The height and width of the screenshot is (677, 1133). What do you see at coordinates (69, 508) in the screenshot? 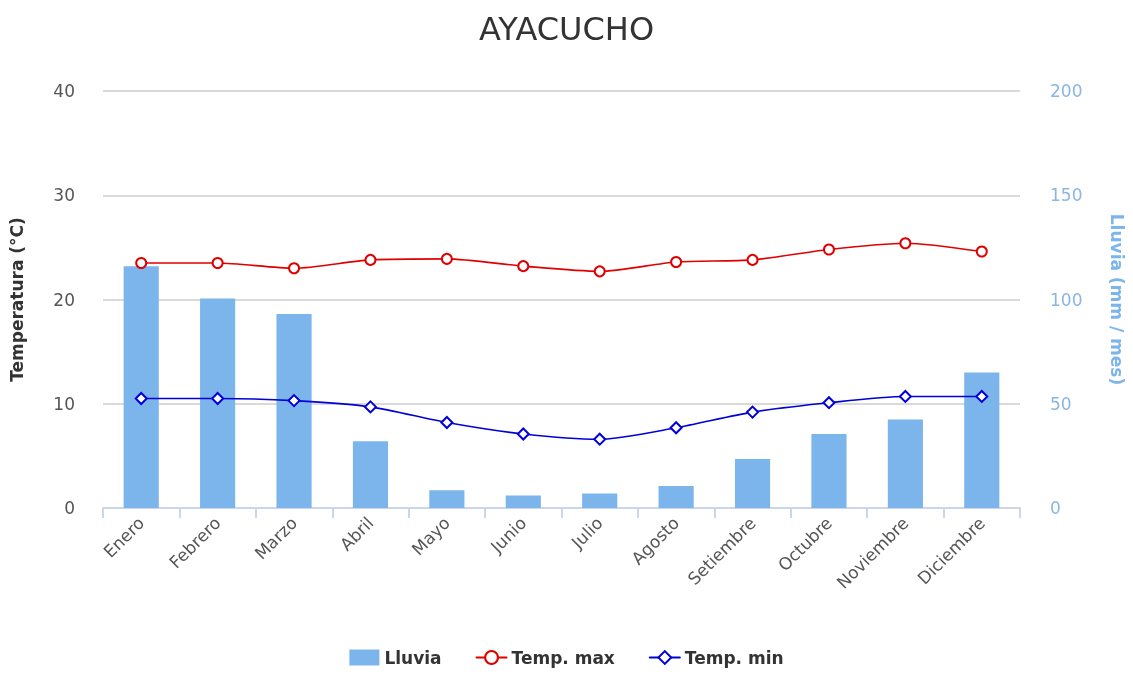
I see `y-tick-label: 0` at bounding box center [69, 508].